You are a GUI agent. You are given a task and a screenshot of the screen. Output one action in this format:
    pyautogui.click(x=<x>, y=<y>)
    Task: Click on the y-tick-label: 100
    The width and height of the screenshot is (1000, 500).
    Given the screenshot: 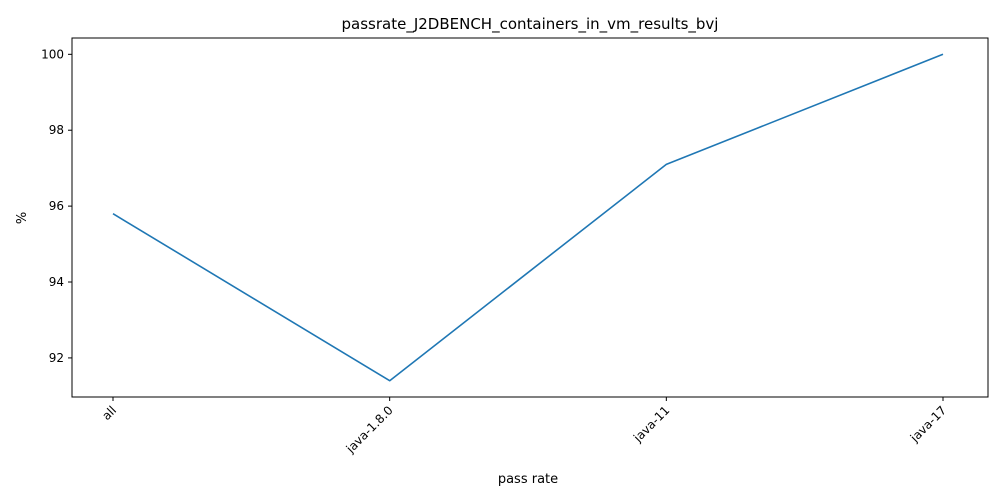 What is the action you would take?
    pyautogui.click(x=52, y=54)
    